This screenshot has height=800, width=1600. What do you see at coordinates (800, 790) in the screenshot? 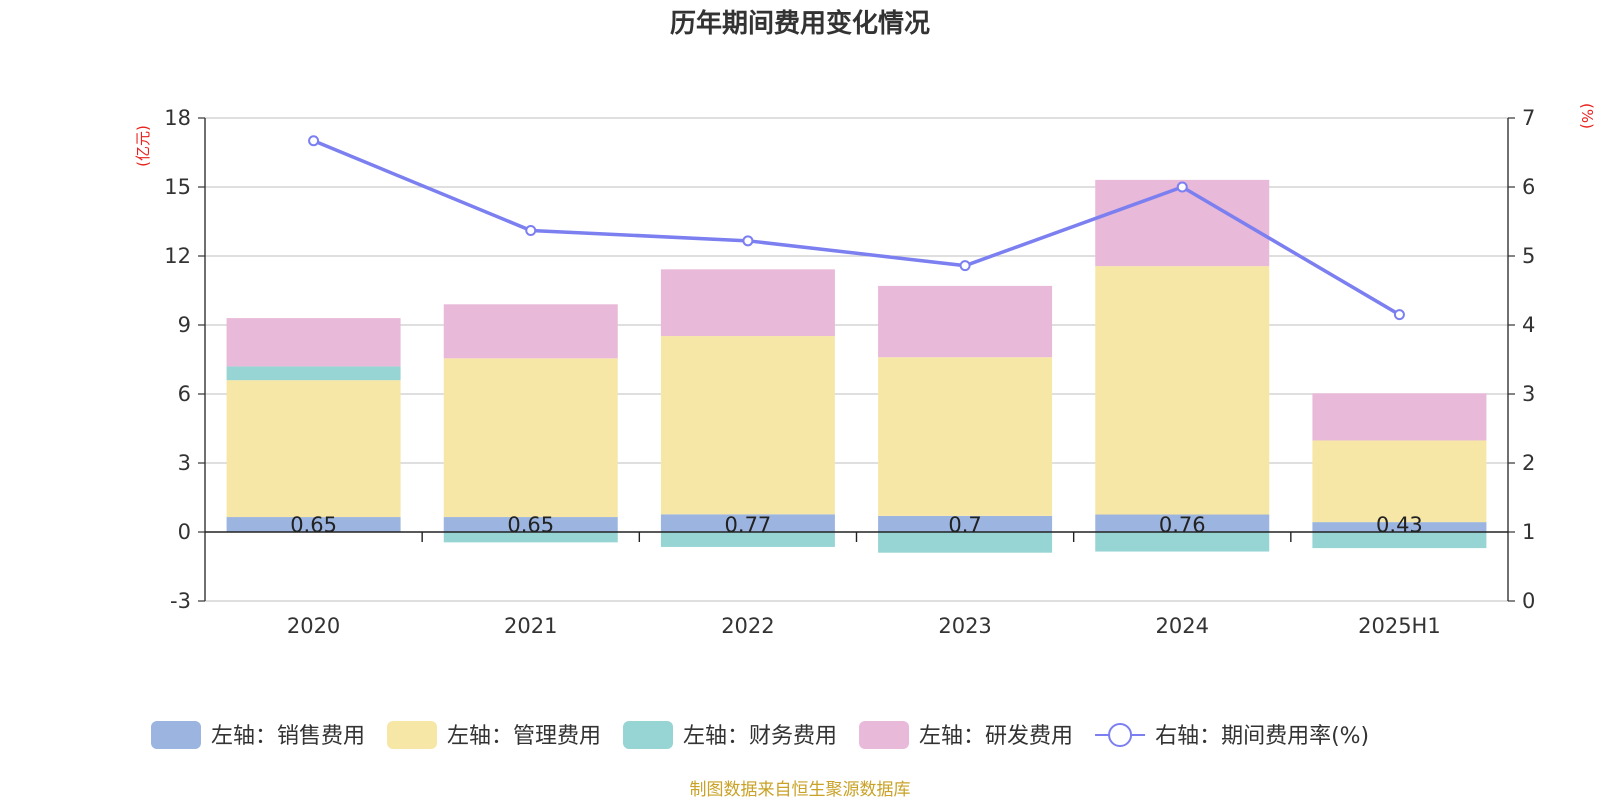
I see `source-note: 制图数据来自恒生聚源数据库` at bounding box center [800, 790].